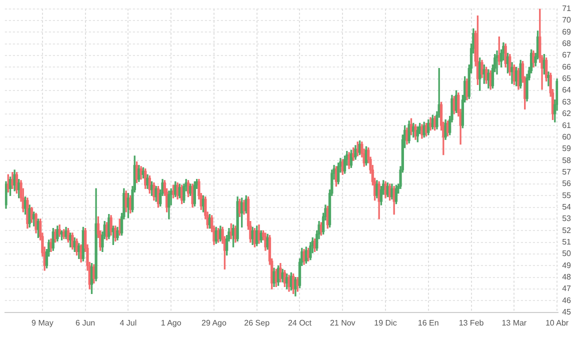  Describe the element at coordinates (428, 323) in the screenshot. I see `x-tick-label: 16 En` at that location.